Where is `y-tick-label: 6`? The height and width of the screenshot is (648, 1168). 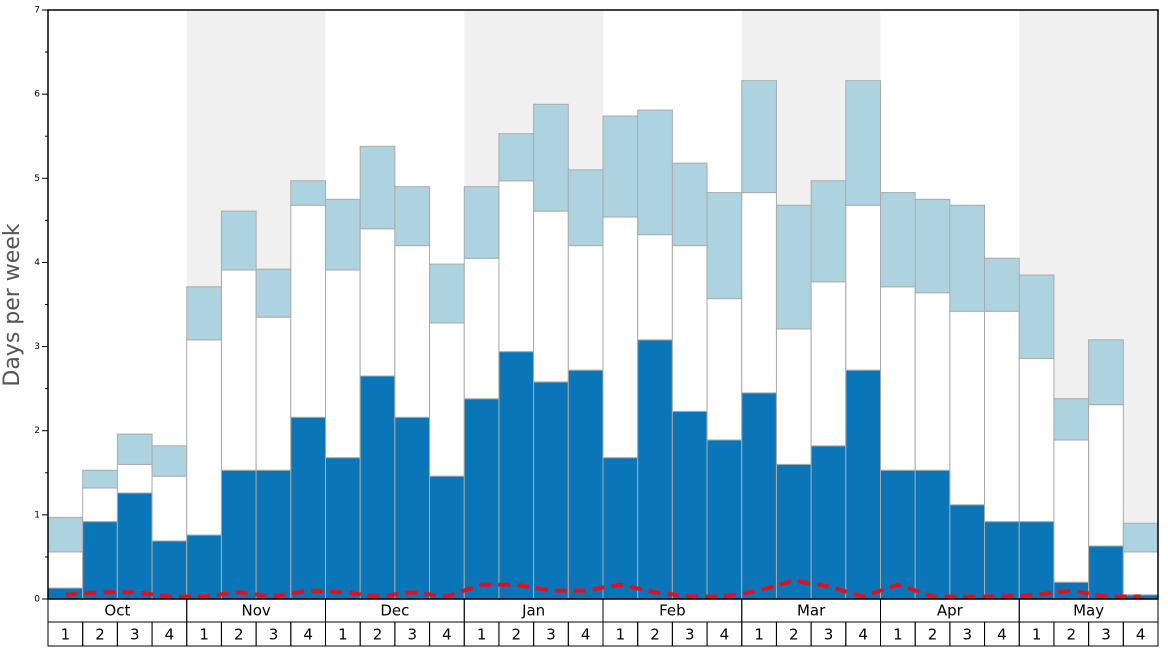 y-tick-label: 6 is located at coordinates (37, 95).